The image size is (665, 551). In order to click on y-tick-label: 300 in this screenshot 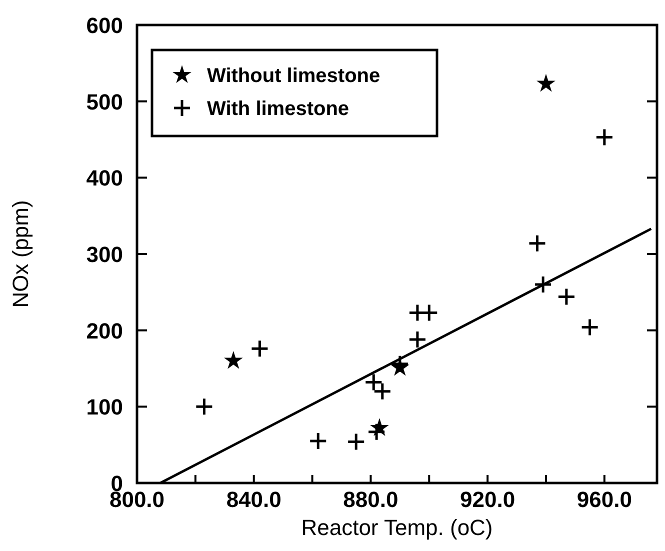, I will do `click(104, 254)`.